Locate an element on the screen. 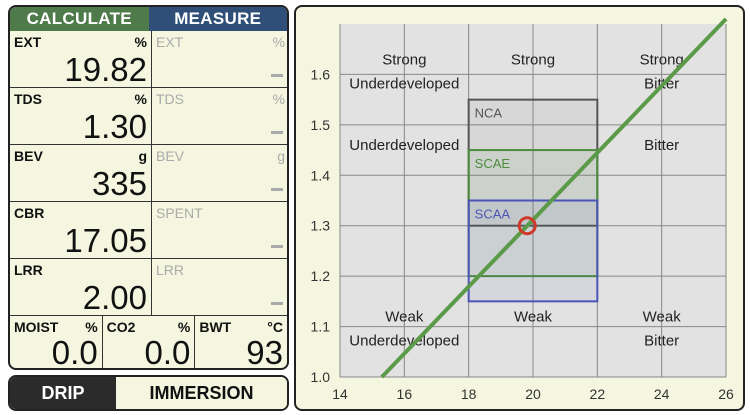  y-tick-label: 1.4 is located at coordinates (321, 175).